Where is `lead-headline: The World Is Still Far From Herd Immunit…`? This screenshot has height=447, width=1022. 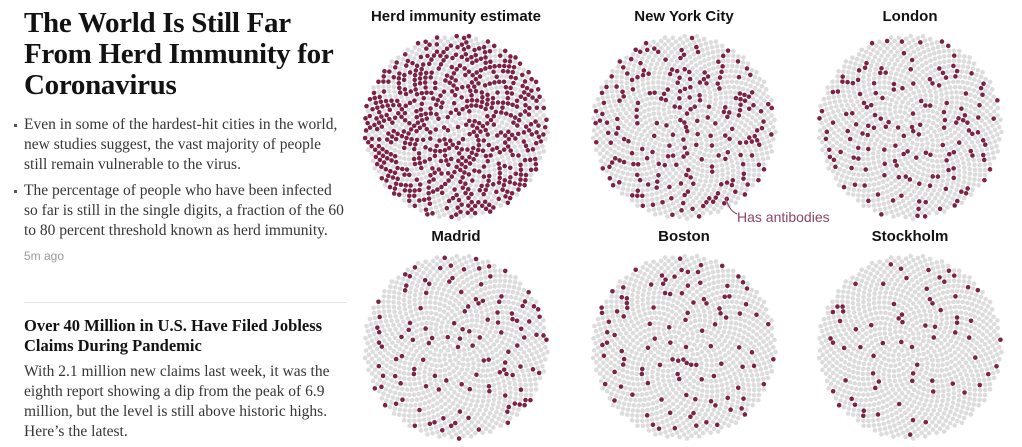
lead-headline: The World Is Still Far From Herd Immunit… is located at coordinates (178, 54).